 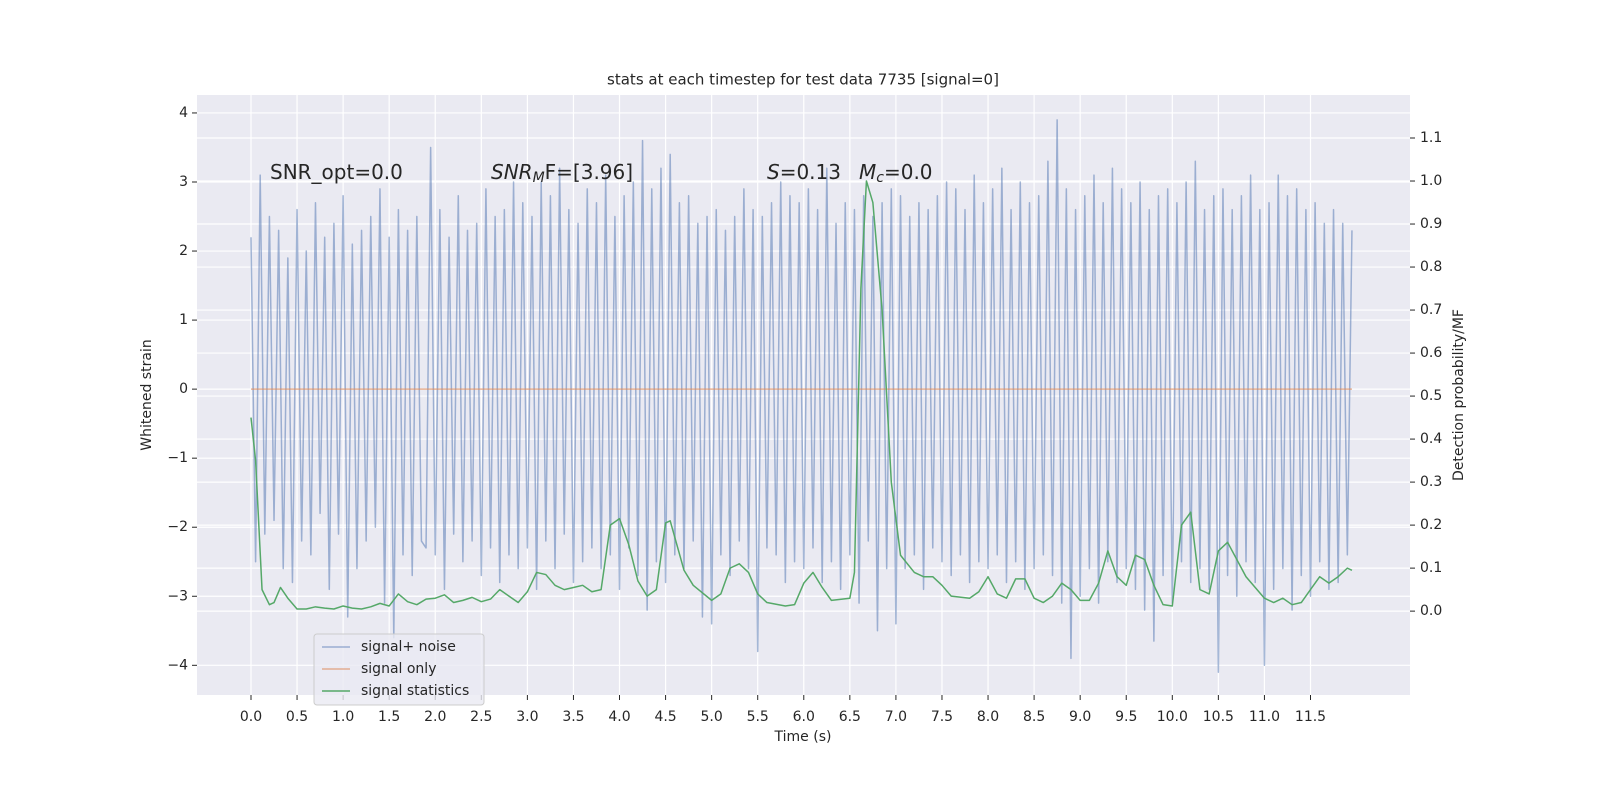 I want to click on annotation-text: SNR_opt=0.0, so click(x=336, y=172).